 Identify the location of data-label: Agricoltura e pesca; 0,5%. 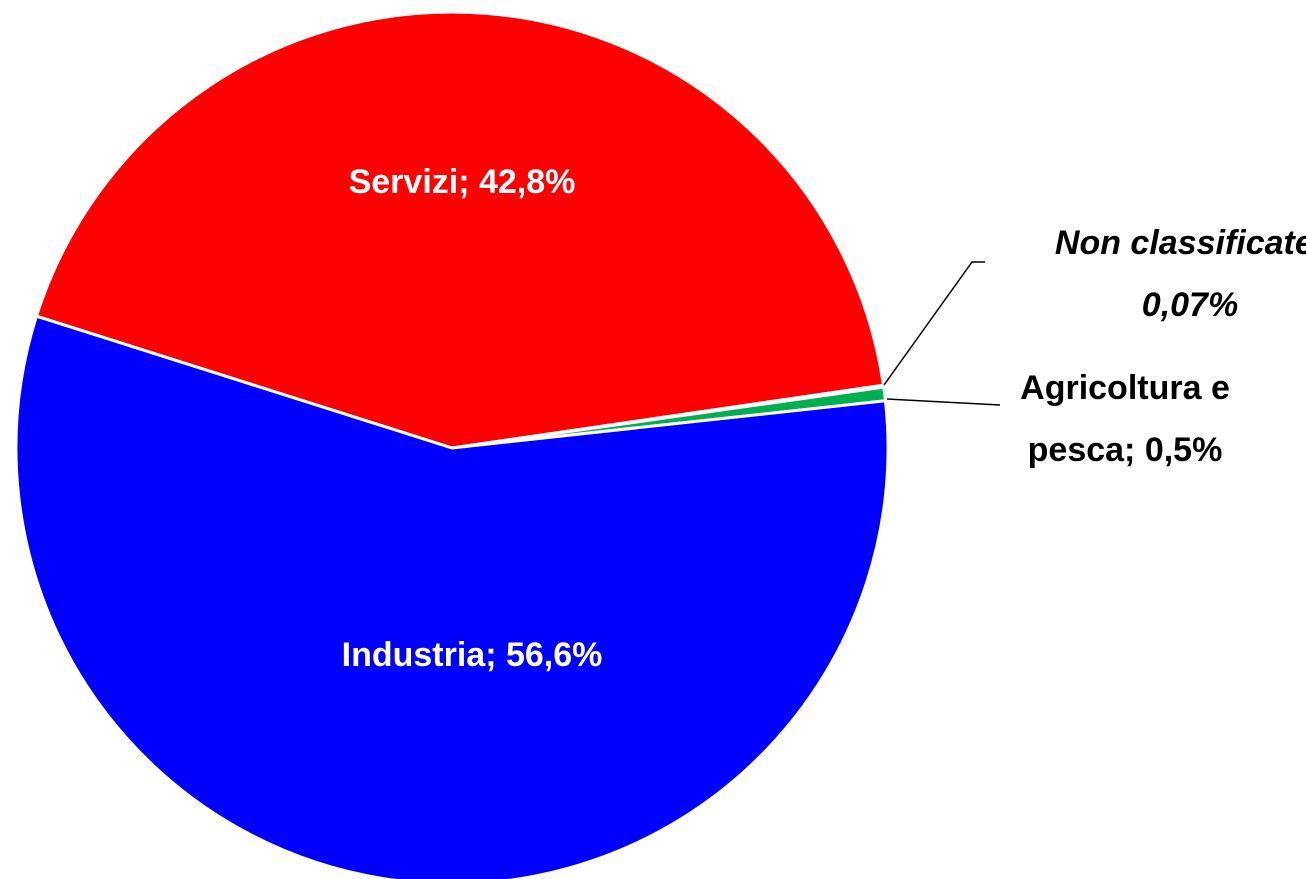
(1125, 419).